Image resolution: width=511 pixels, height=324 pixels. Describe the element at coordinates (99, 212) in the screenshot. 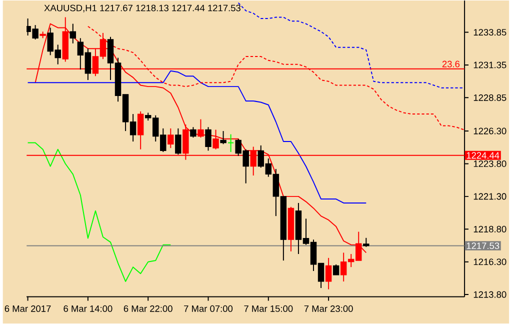

I see `line-series` at that location.